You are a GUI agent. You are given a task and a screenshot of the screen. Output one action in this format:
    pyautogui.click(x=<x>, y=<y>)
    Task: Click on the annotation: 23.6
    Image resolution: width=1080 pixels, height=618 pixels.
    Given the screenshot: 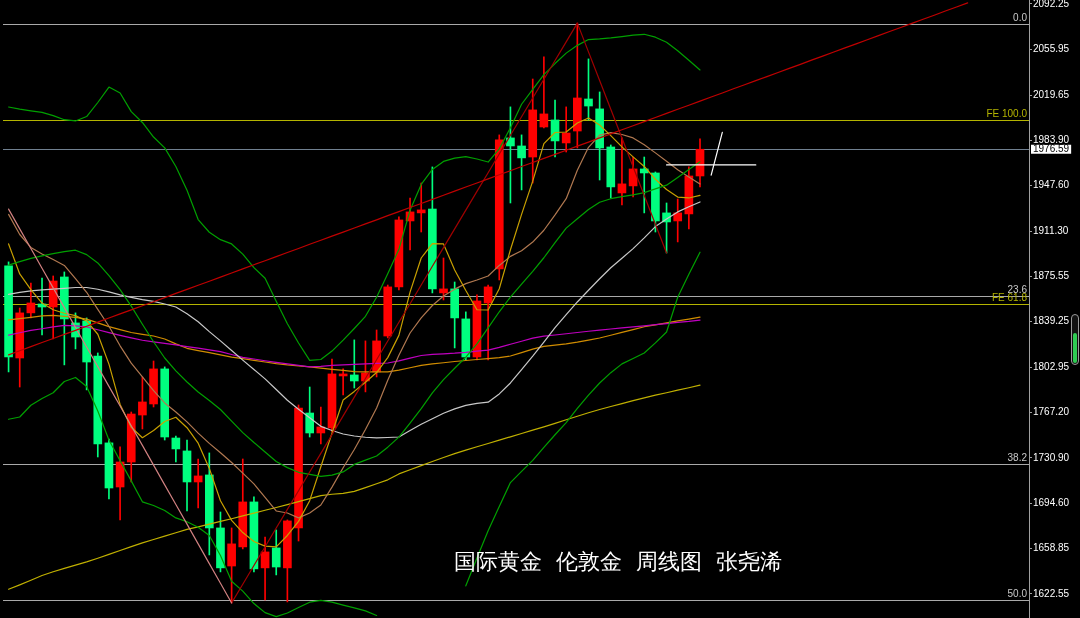 What is the action you would take?
    pyautogui.click(x=1017, y=289)
    